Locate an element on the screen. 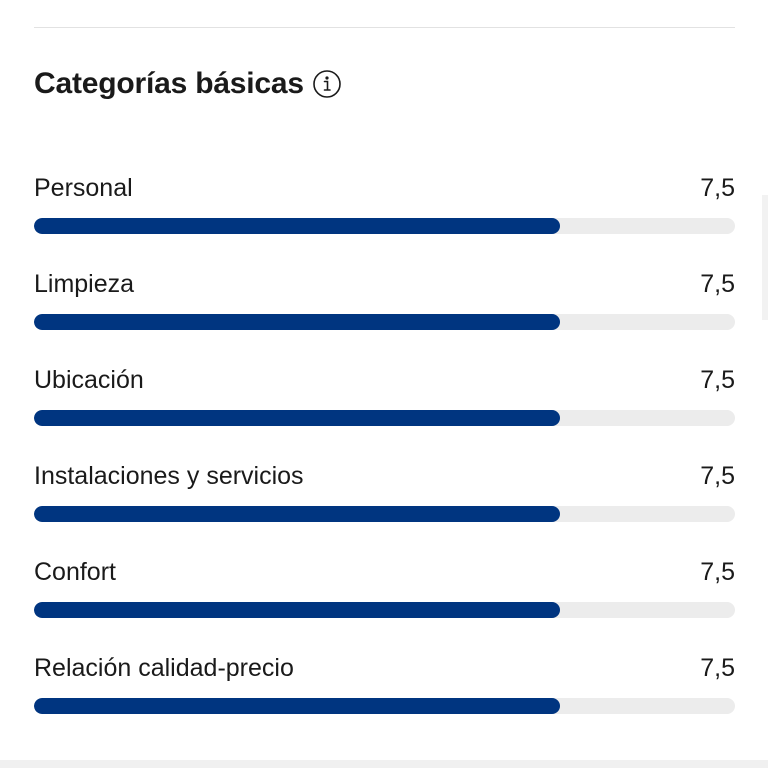  category-label: Limpieza is located at coordinates (84, 284).